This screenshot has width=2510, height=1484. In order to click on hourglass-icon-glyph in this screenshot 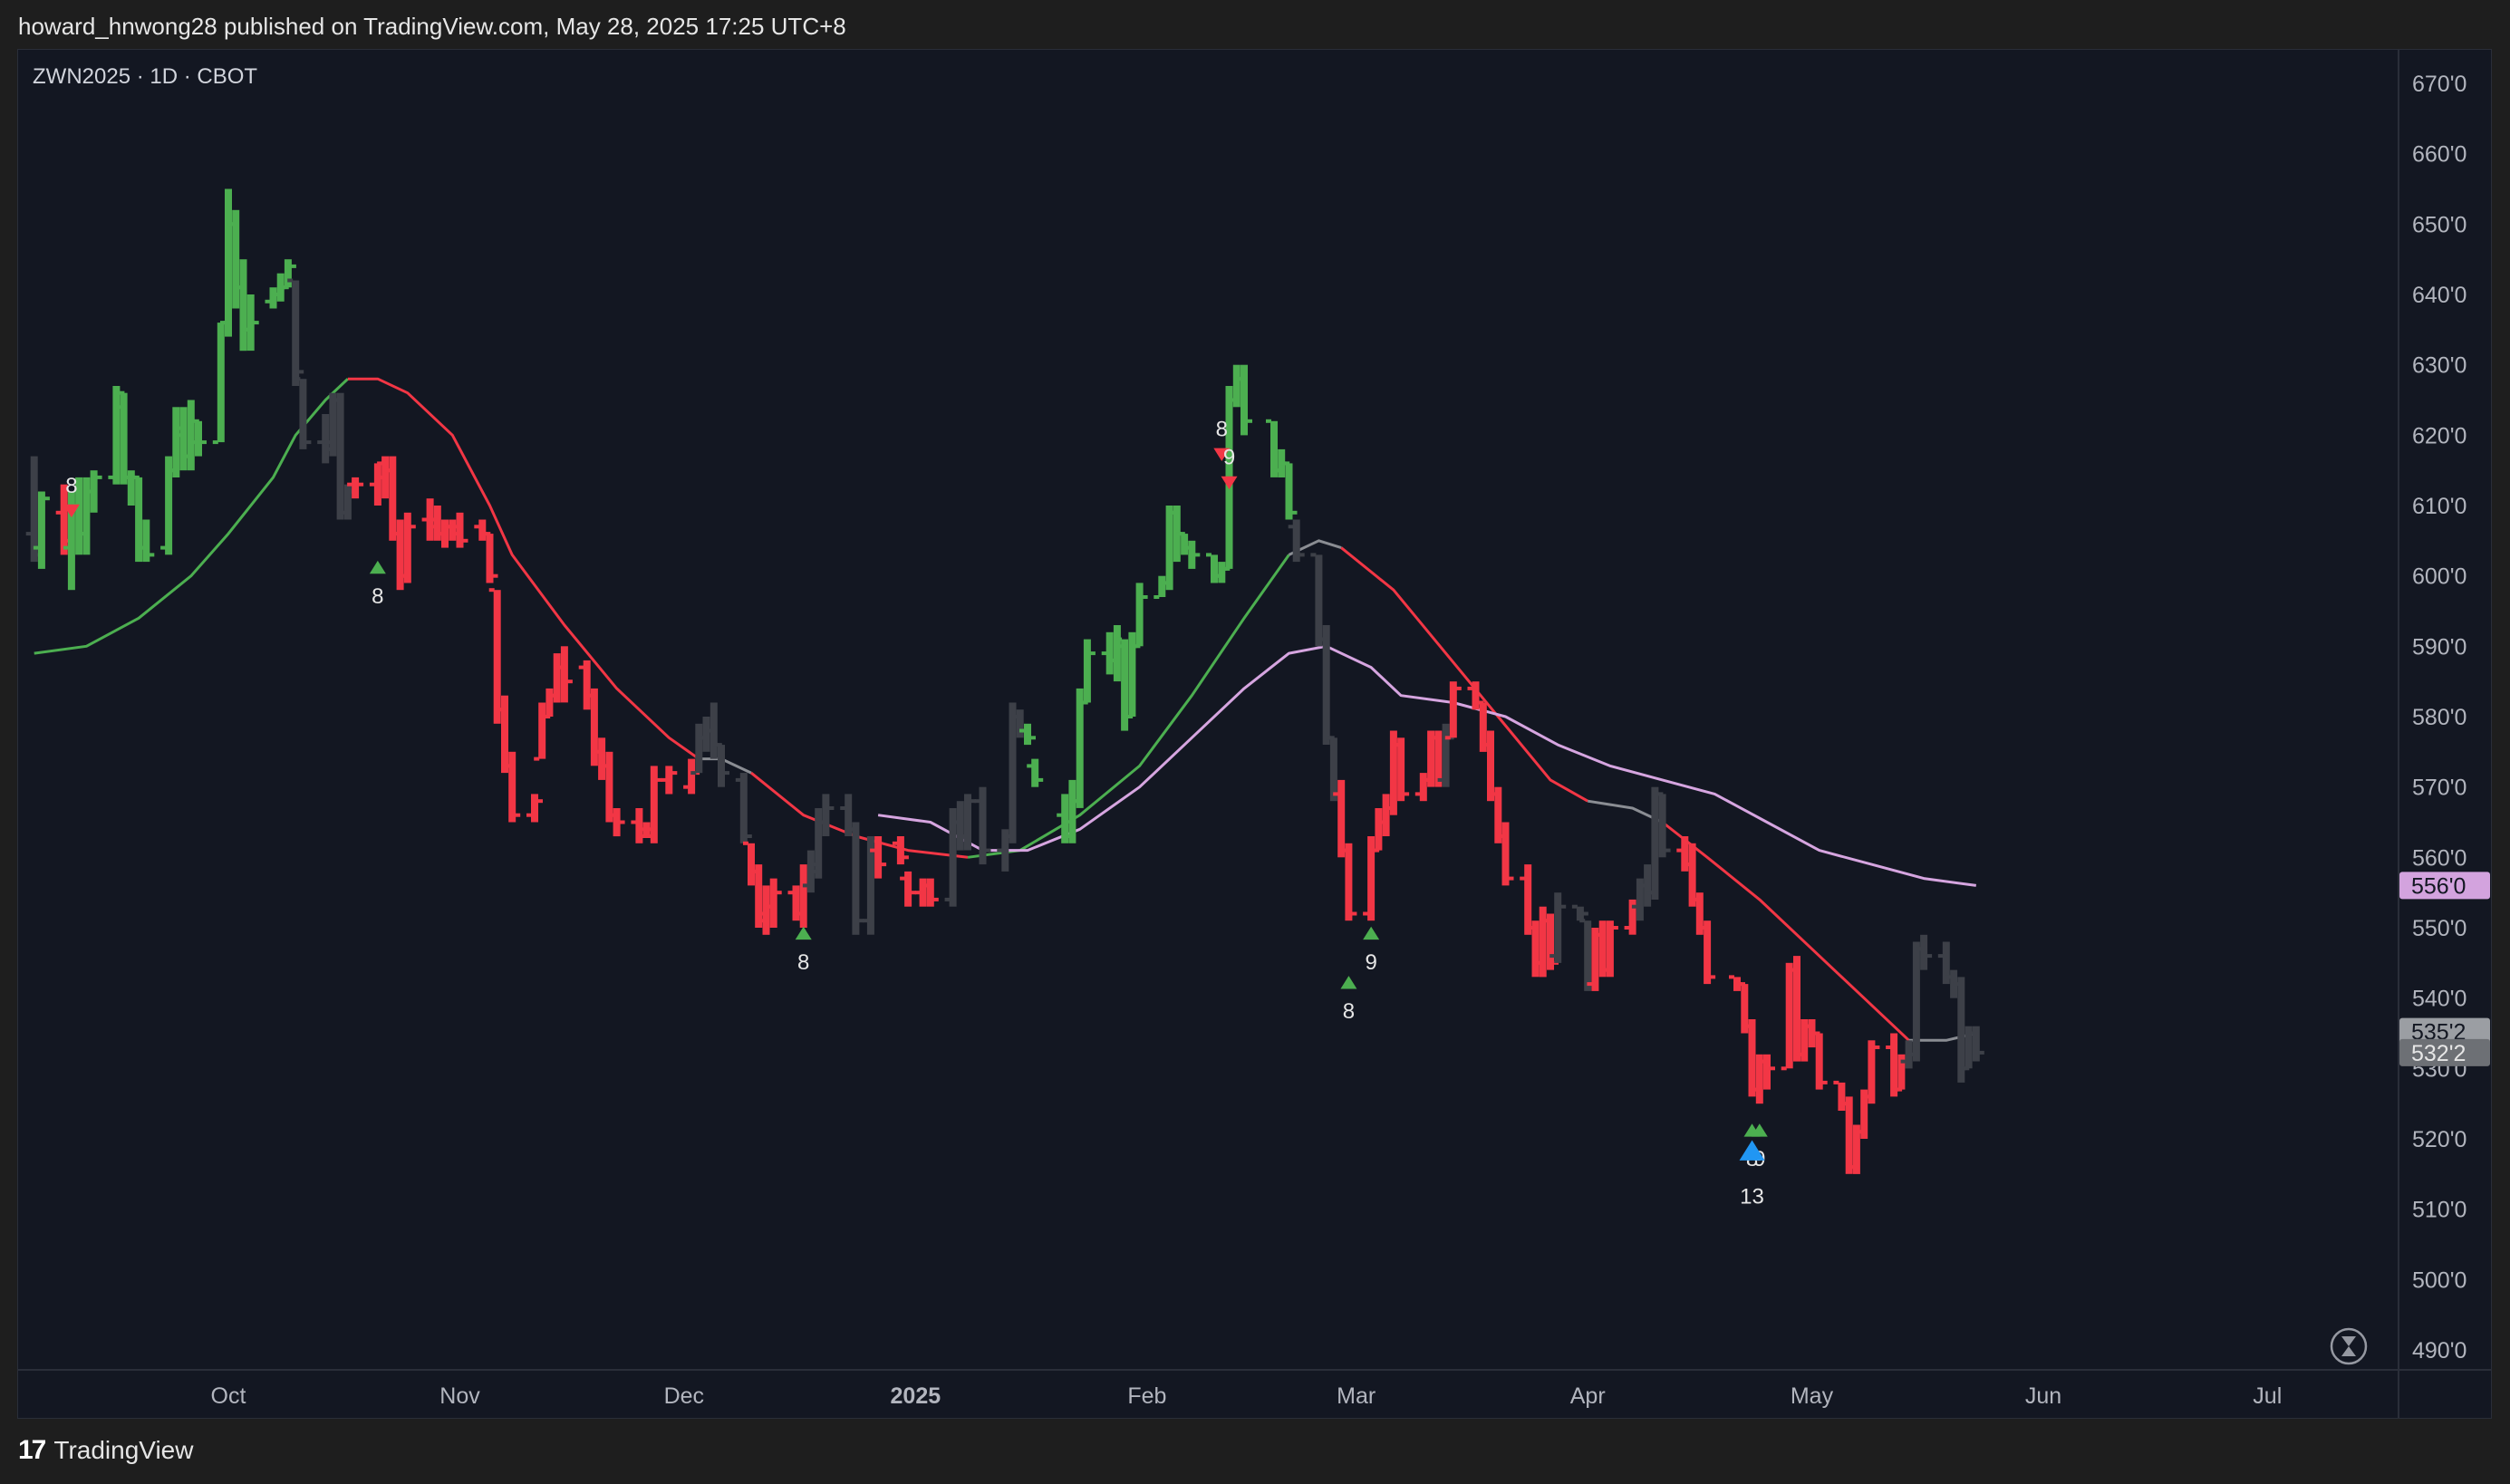, I will do `click(2348, 1346)`.